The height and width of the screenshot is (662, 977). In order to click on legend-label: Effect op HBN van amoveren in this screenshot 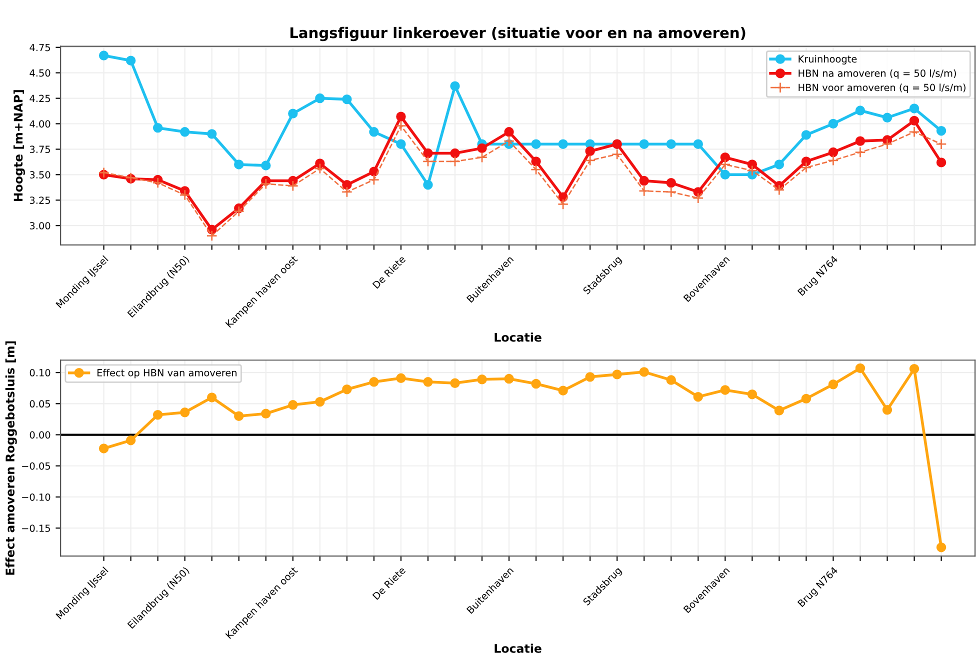, I will do `click(167, 373)`.